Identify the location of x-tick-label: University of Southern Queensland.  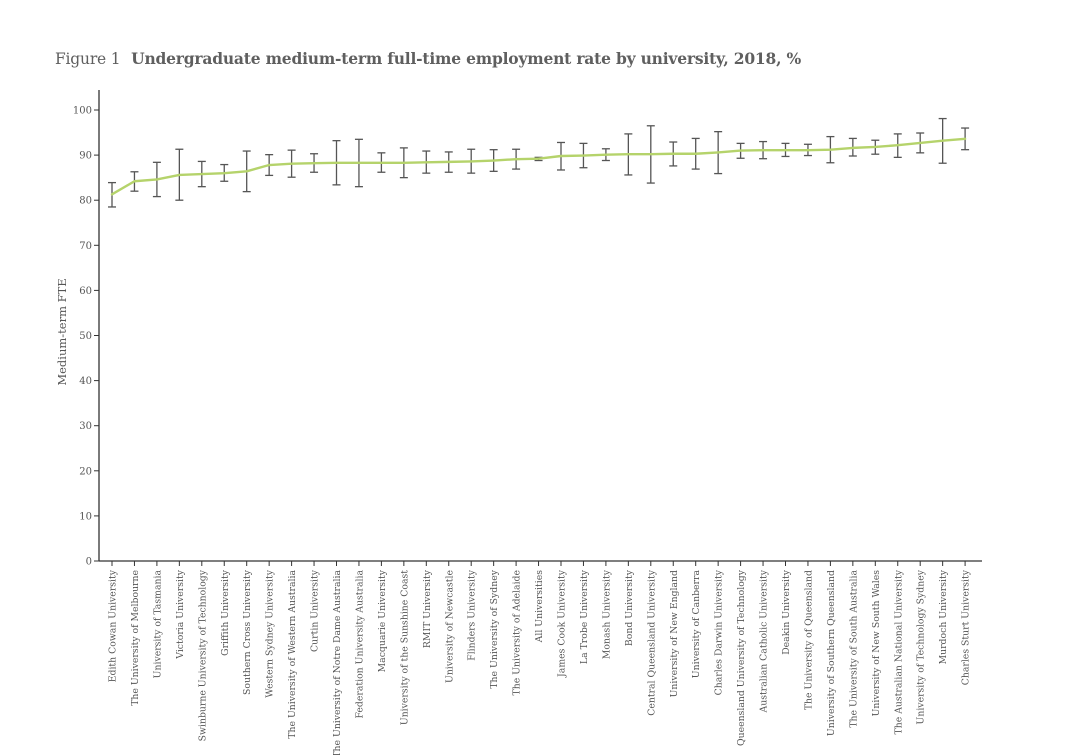
(831, 653).